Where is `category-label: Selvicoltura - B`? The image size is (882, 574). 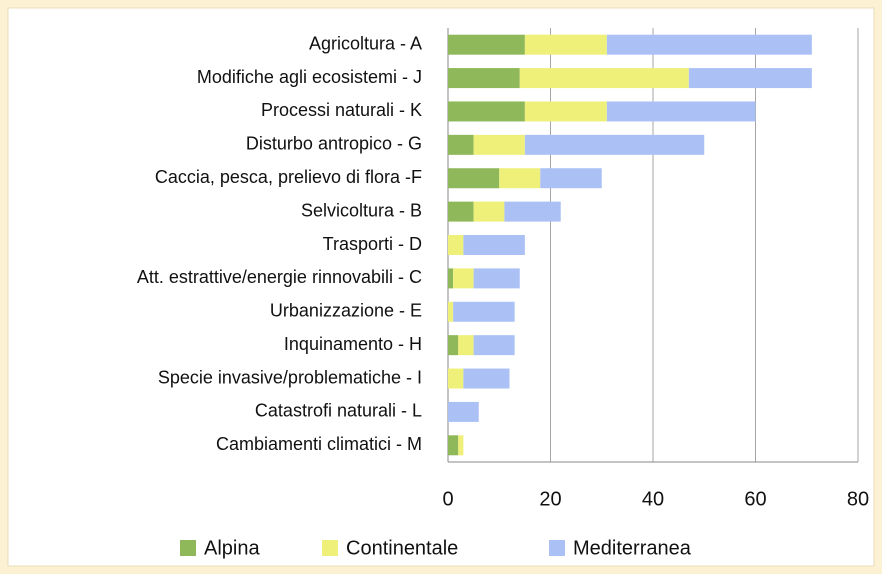
category-label: Selvicoltura - B is located at coordinates (361, 210).